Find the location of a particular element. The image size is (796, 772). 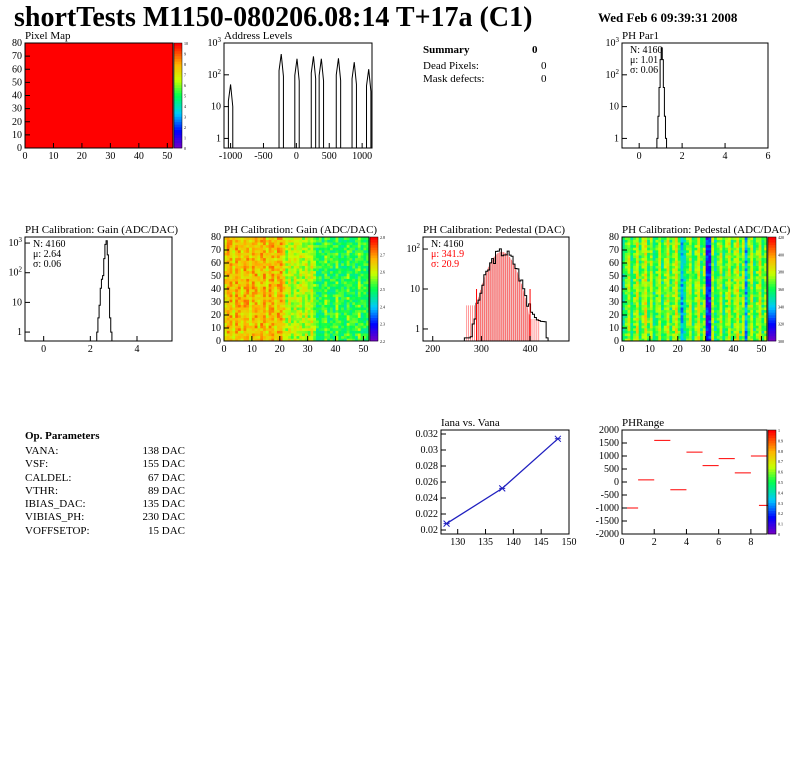

x-tick-label: 300 is located at coordinates (481, 349).